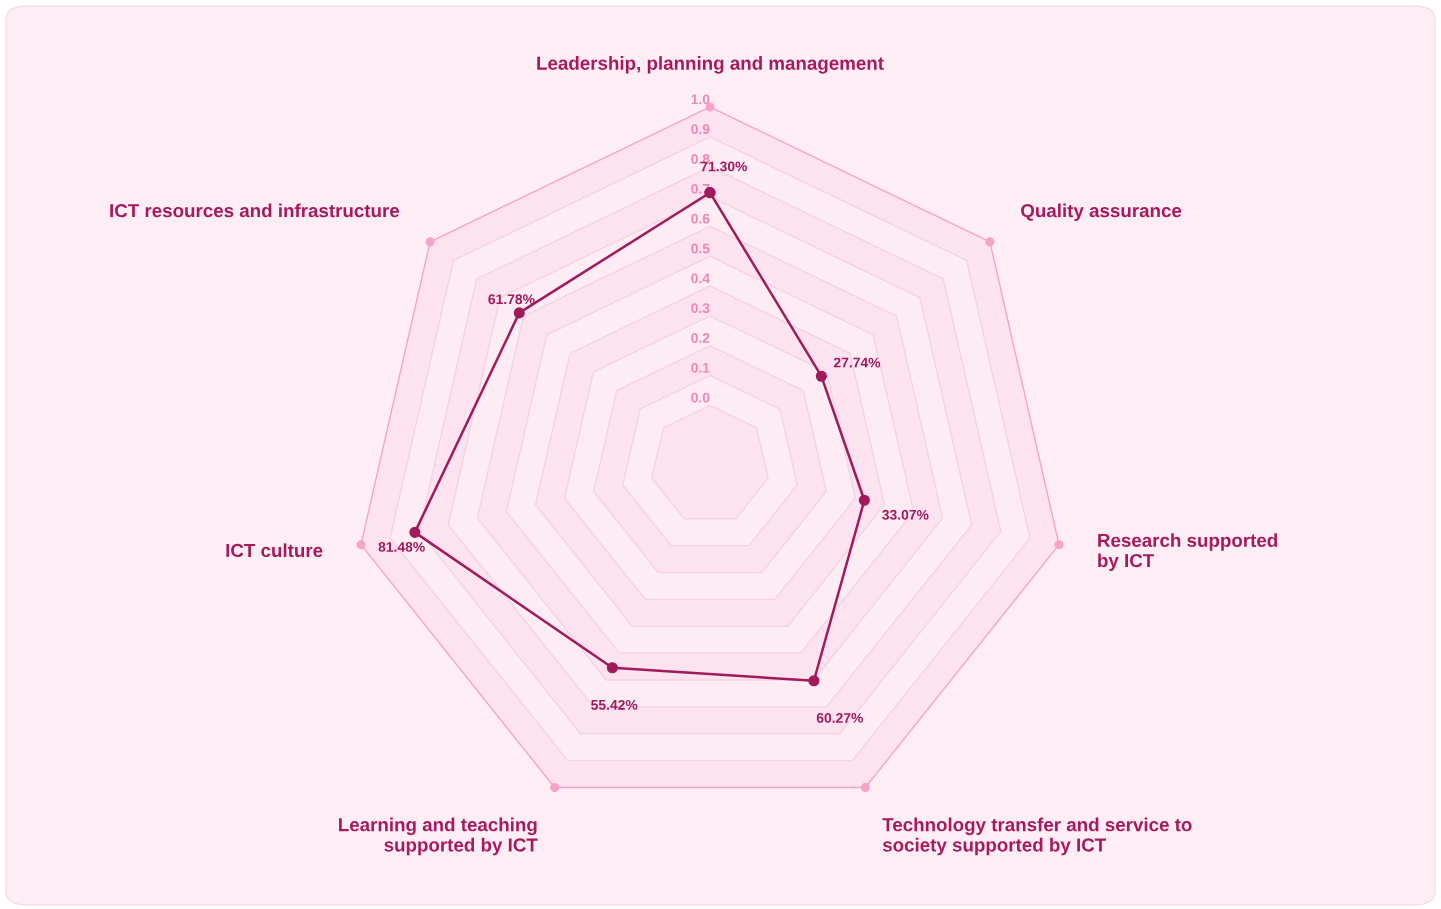 This screenshot has height=909, width=1441. What do you see at coordinates (511, 299) in the screenshot?
I see `data-label: 61.78%` at bounding box center [511, 299].